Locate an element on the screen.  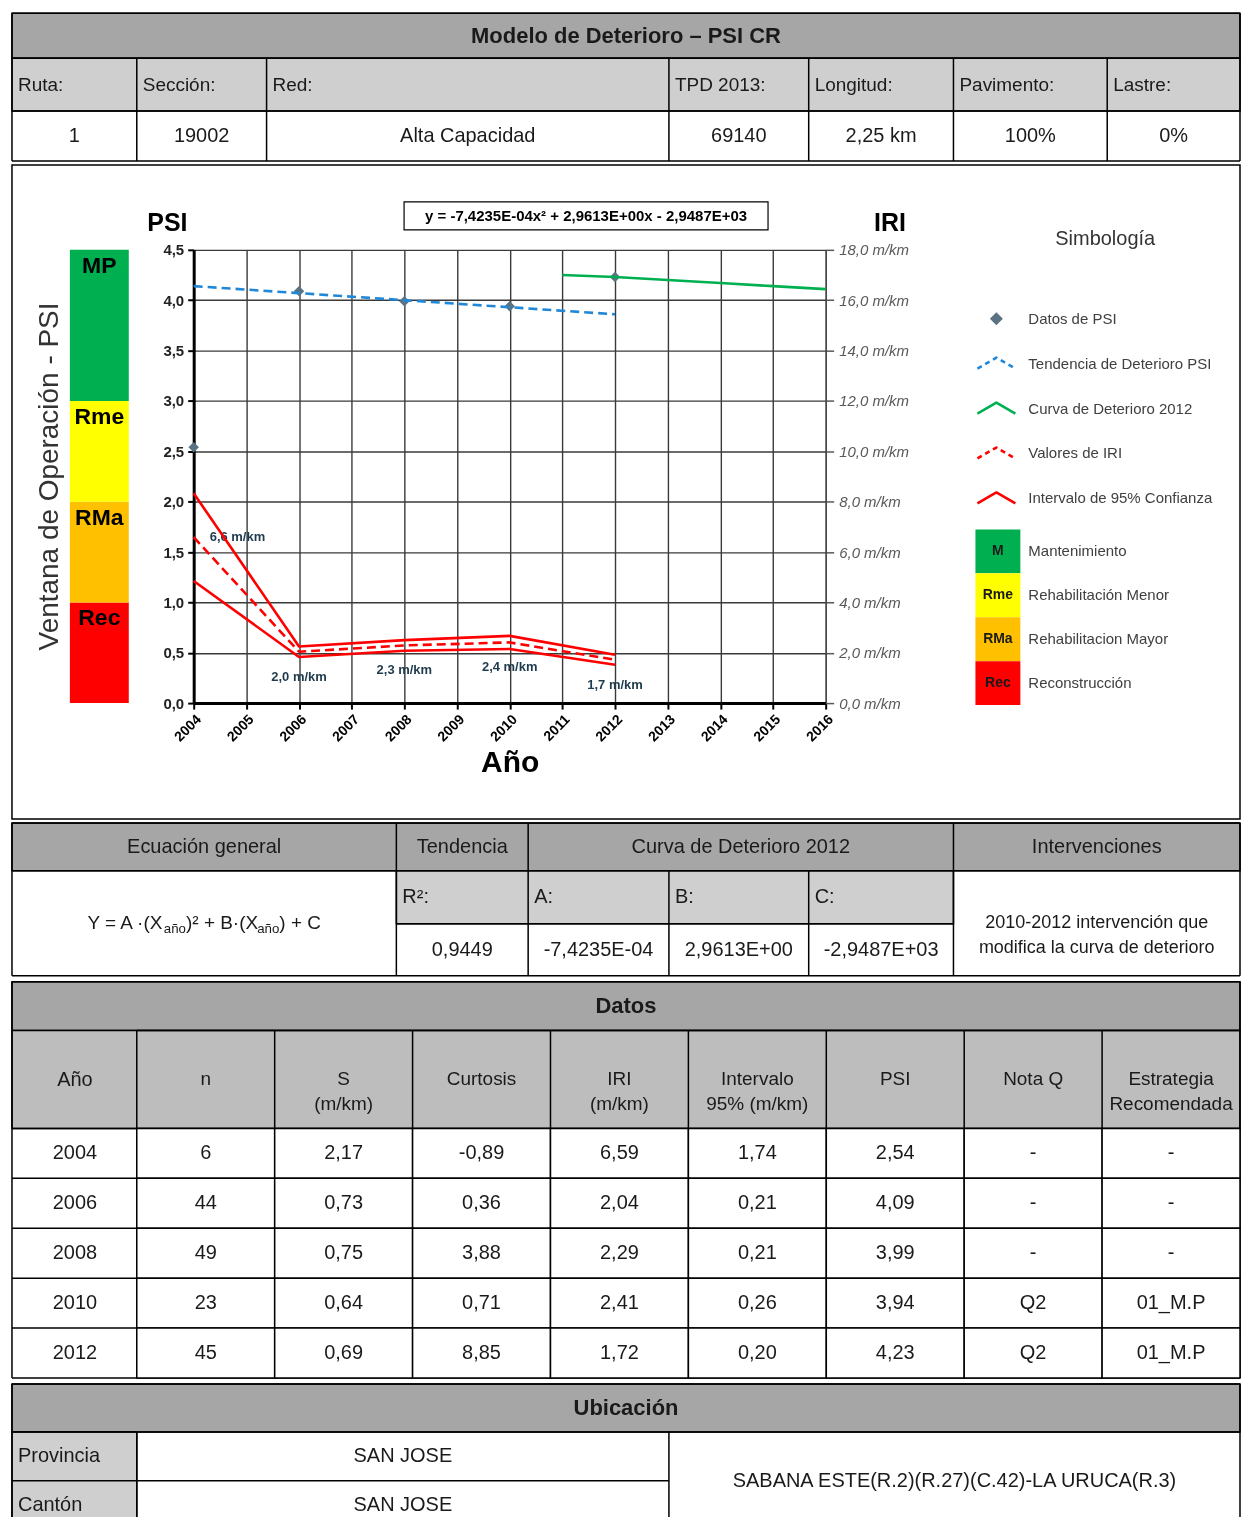
data-label: RMa is located at coordinates (99, 516).